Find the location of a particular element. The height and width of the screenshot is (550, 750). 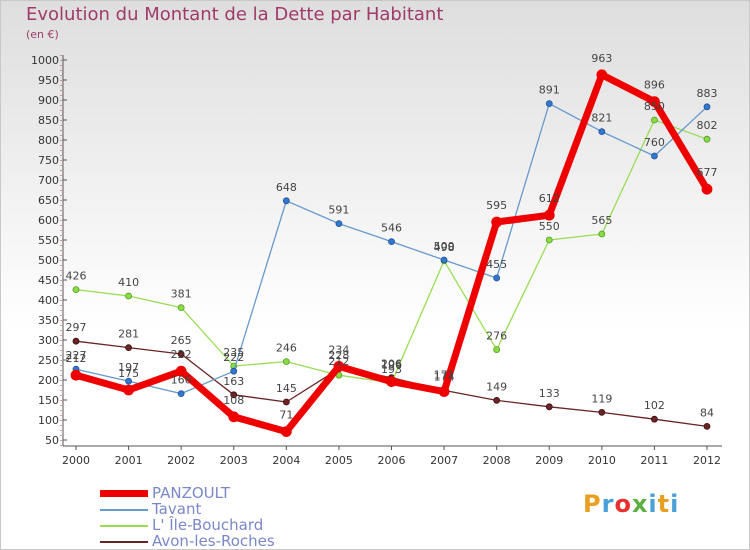

chart-unit-label: (en €) is located at coordinates (42, 34).